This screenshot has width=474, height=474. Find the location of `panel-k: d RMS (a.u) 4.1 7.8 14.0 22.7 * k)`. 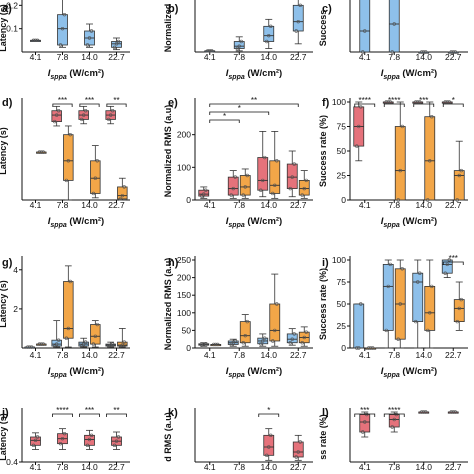

panel-k: d RMS (a.u) 4.1 7.8 14.0 22.7 * k) is located at coordinates (238, 439).